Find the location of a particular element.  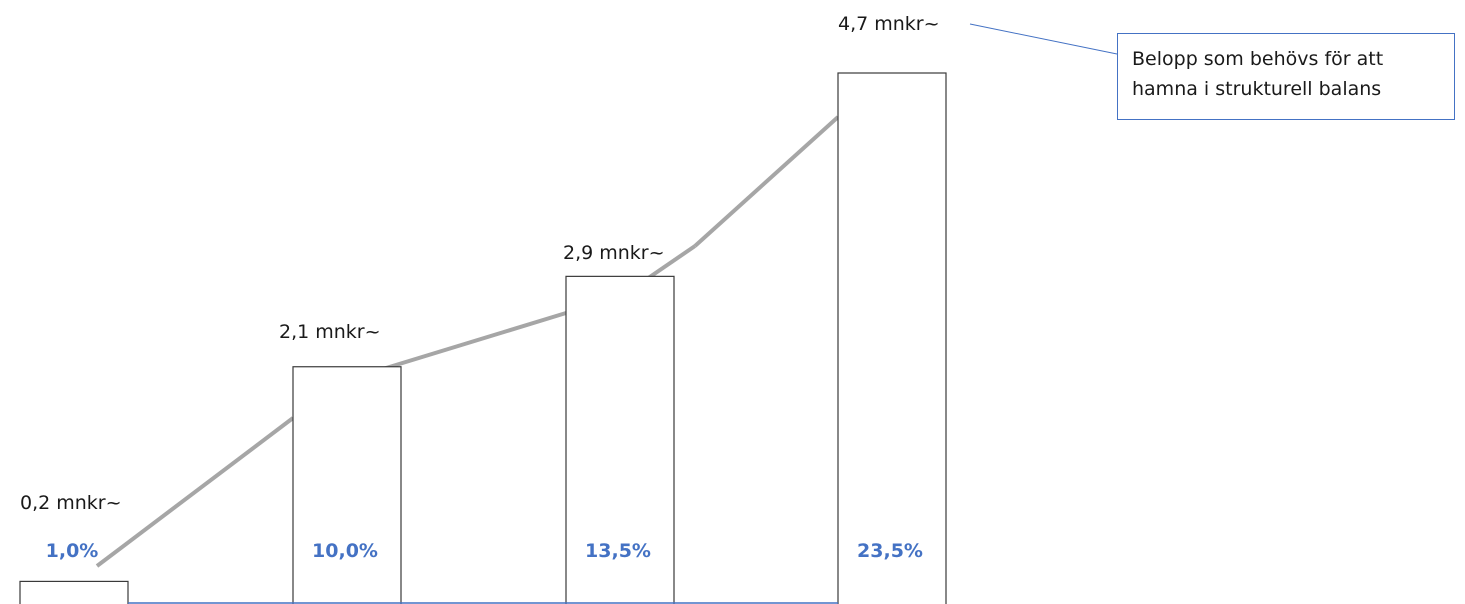

callout-connector-line is located at coordinates (1043, 39).